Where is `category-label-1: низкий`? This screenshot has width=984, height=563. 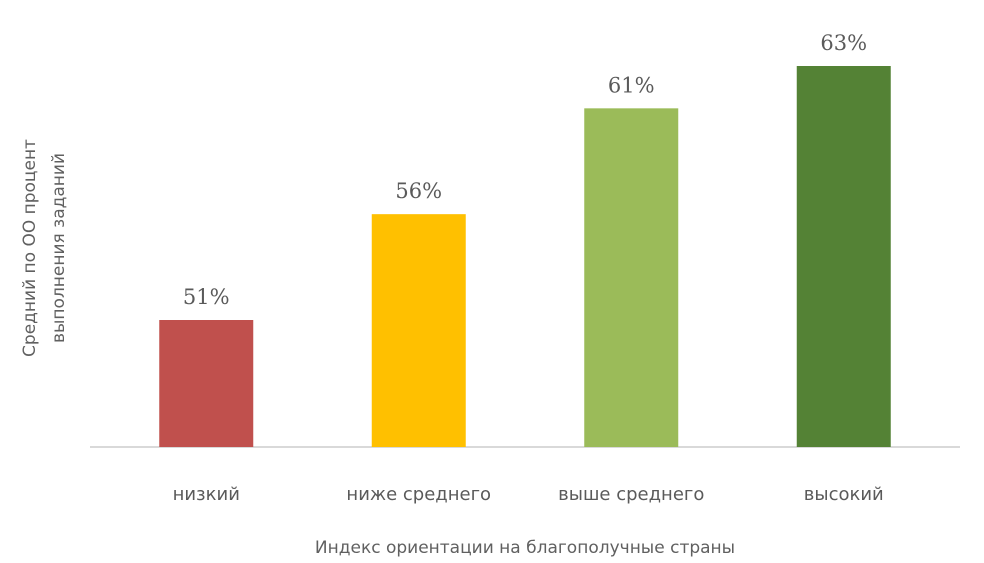
category-label-1: низкий is located at coordinates (206, 494).